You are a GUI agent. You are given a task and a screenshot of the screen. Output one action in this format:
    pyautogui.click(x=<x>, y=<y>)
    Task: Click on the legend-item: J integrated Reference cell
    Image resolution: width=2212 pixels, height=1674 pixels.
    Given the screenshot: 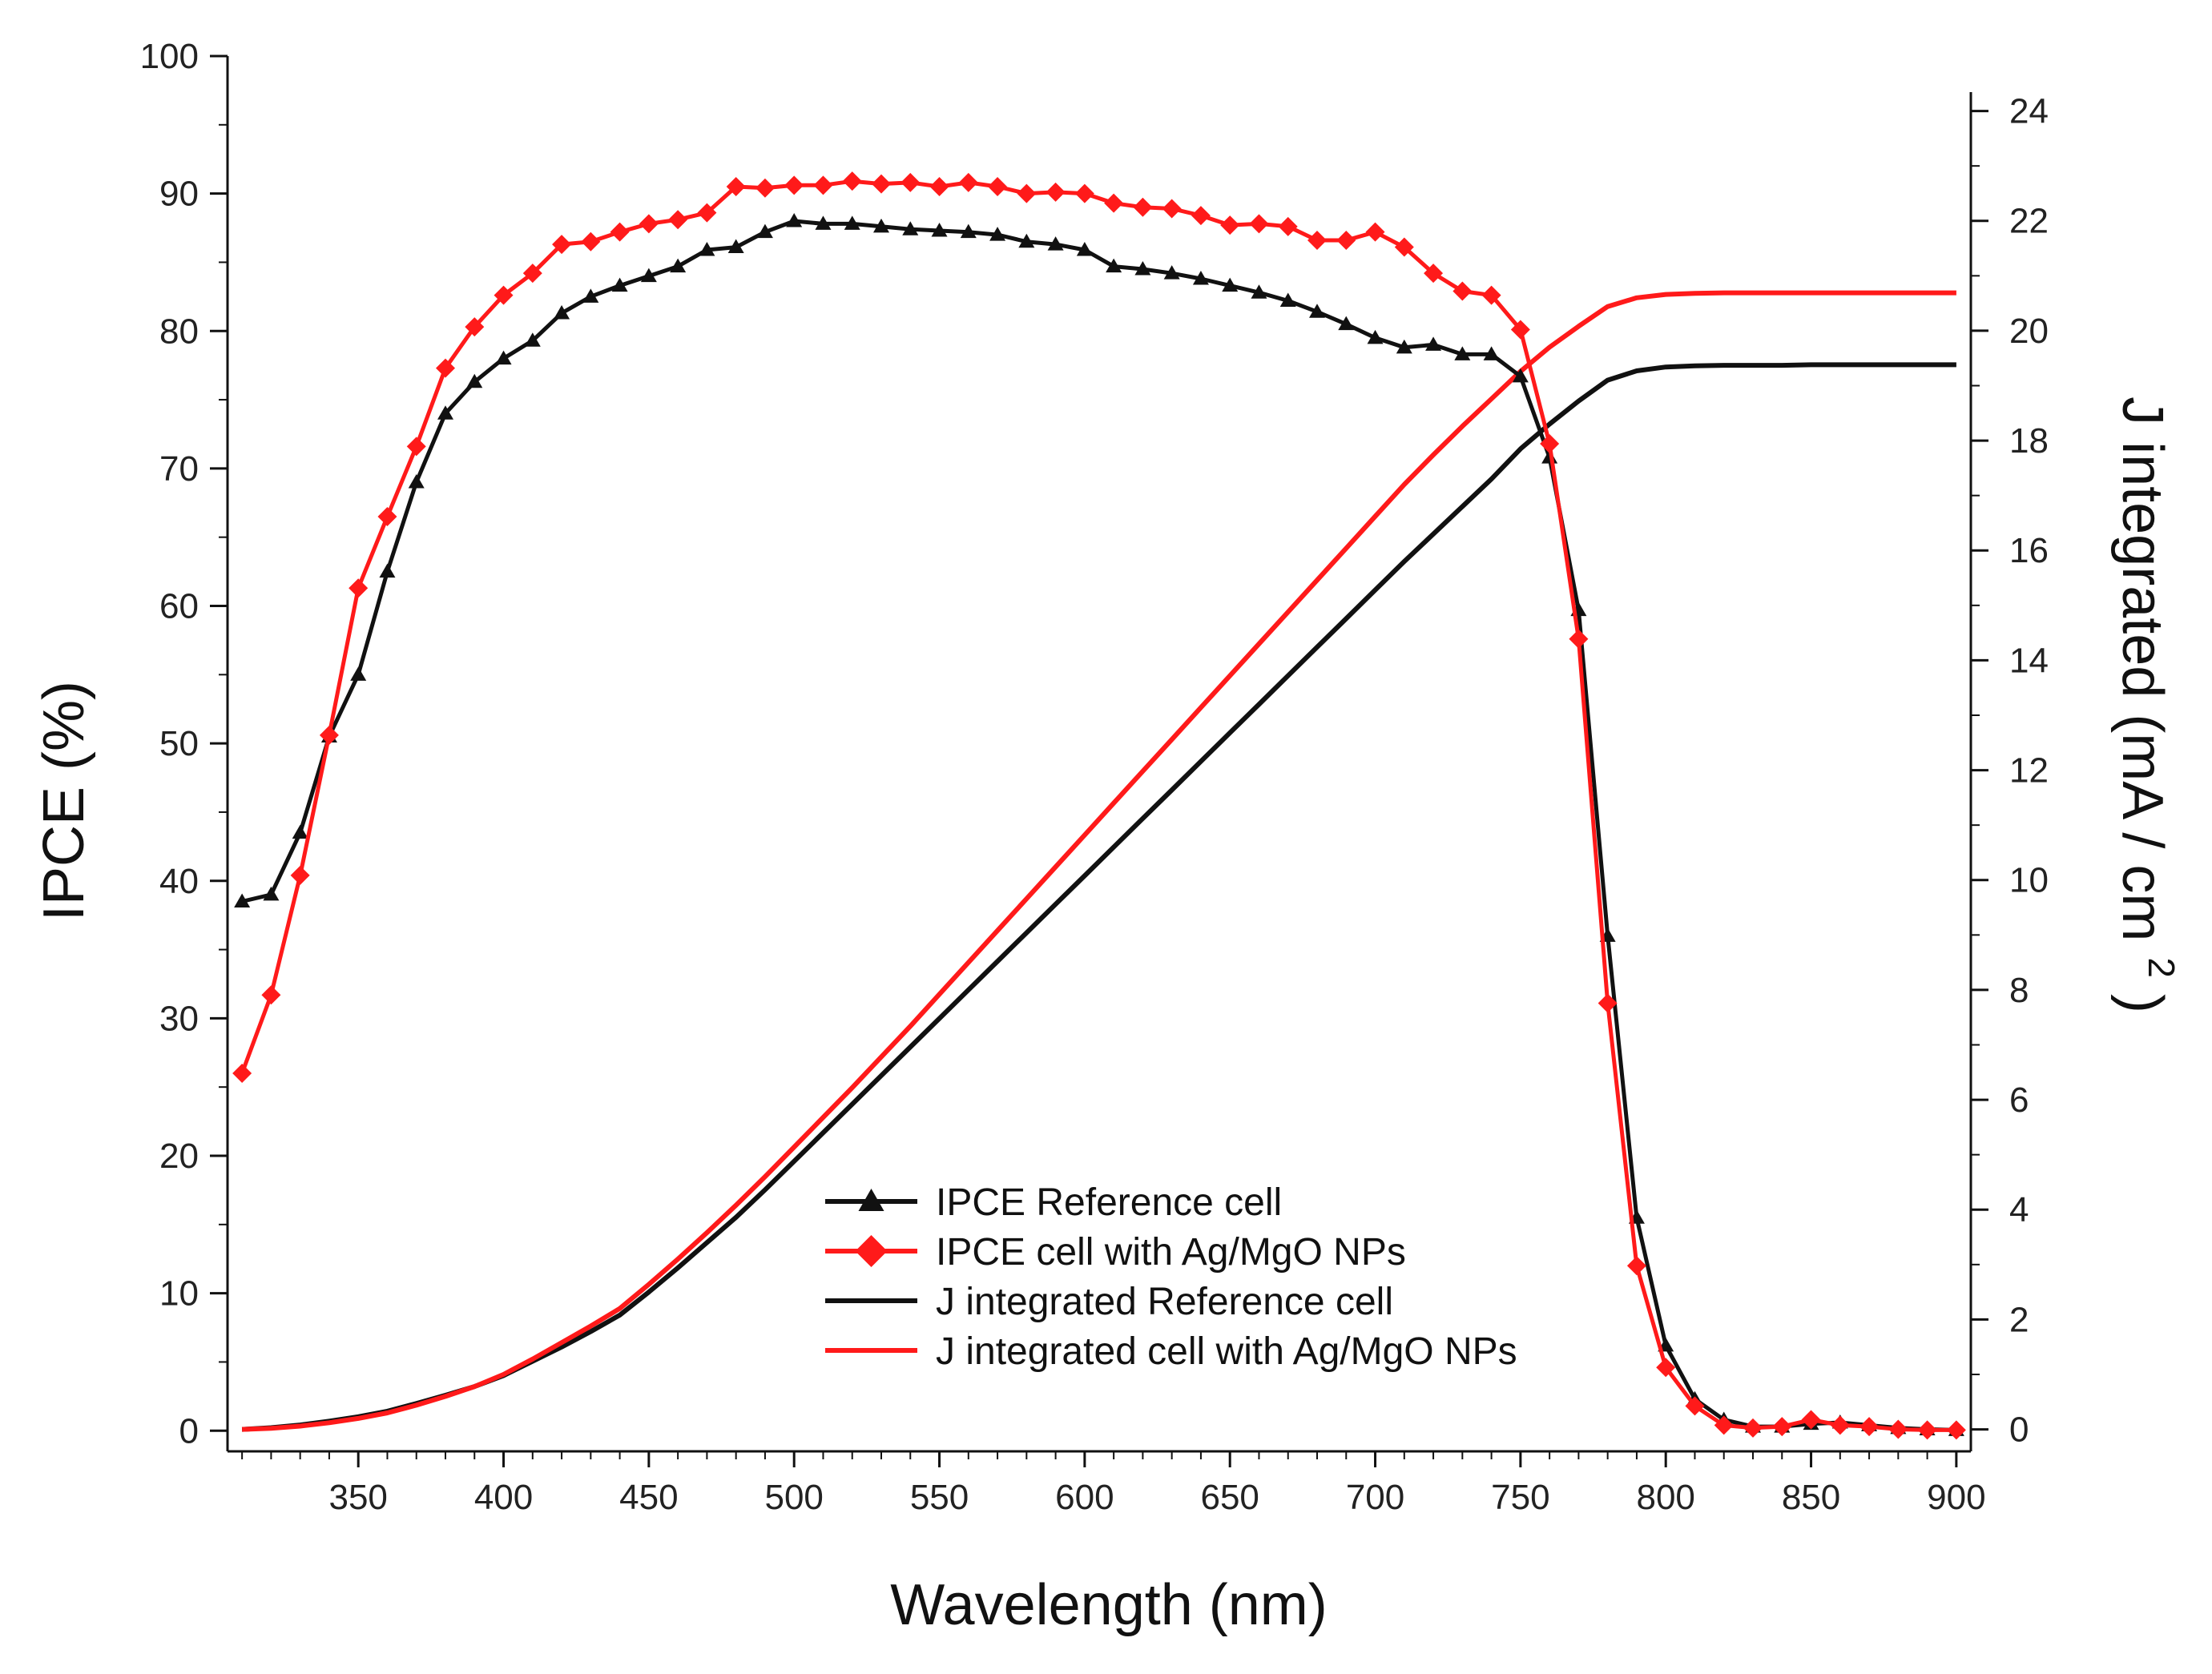 What is the action you would take?
    pyautogui.click(x=1109, y=1302)
    